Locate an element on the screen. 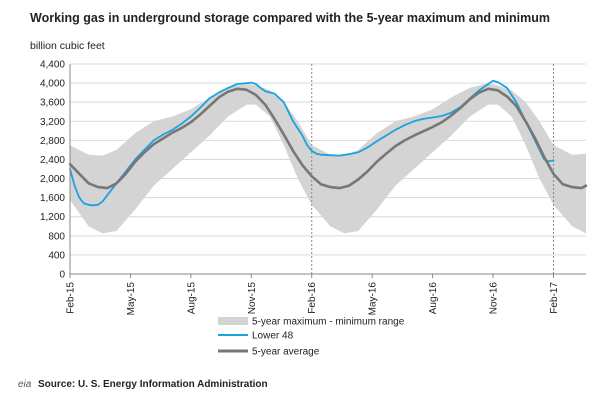 This screenshot has height=403, width=609. y-tick-label-5: 2,000 is located at coordinates (52, 179).